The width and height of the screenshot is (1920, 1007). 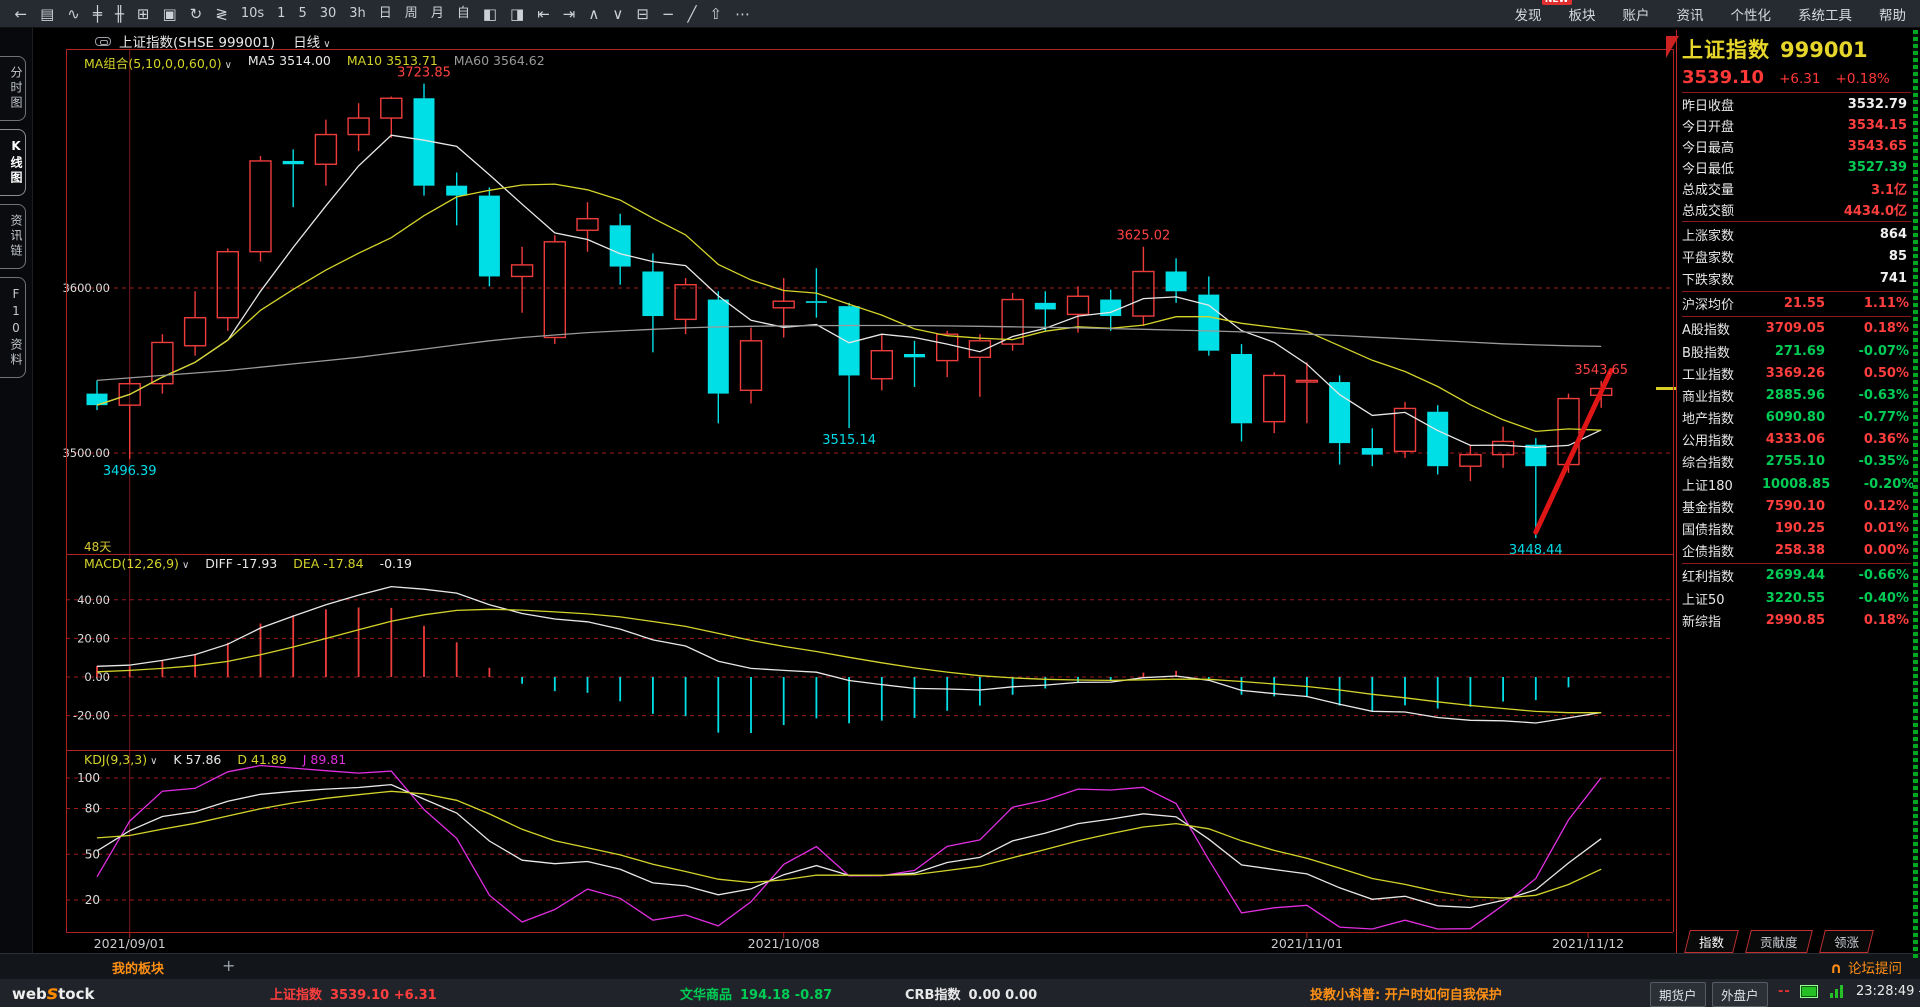 I want to click on futures-account-button: 期货户, so click(x=1678, y=994).